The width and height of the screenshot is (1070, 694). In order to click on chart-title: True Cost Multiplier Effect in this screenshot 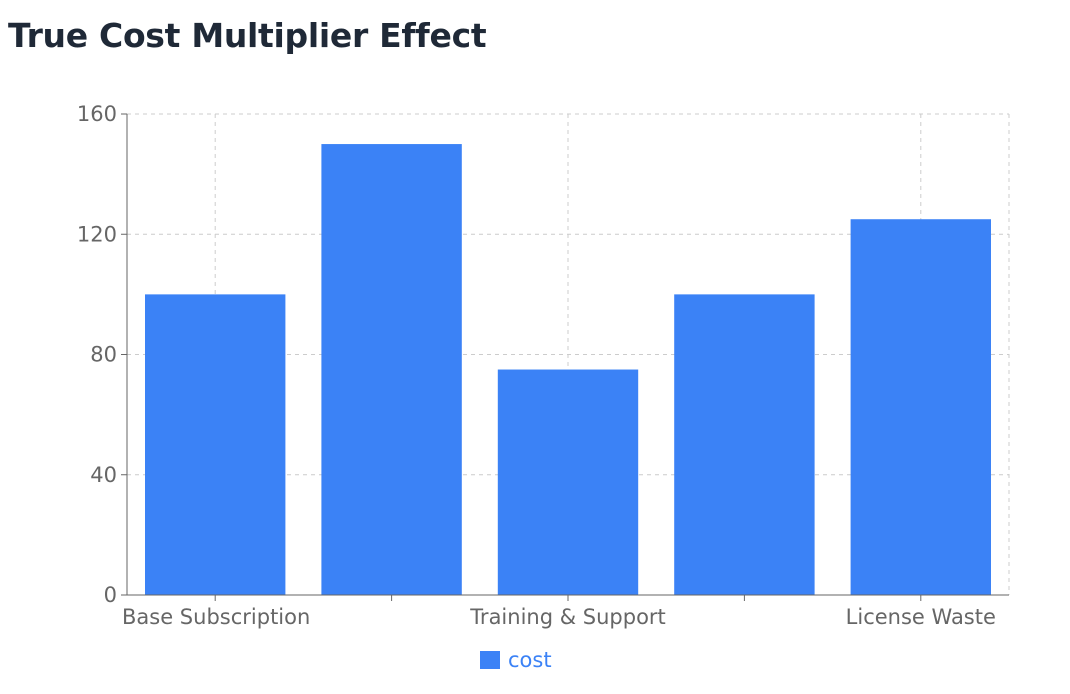, I will do `click(247, 35)`.